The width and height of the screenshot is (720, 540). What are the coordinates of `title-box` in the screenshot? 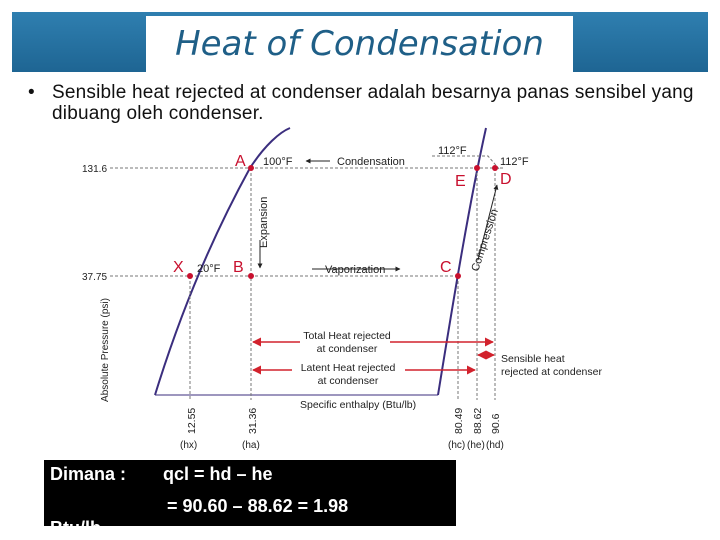 It's located at (359, 44).